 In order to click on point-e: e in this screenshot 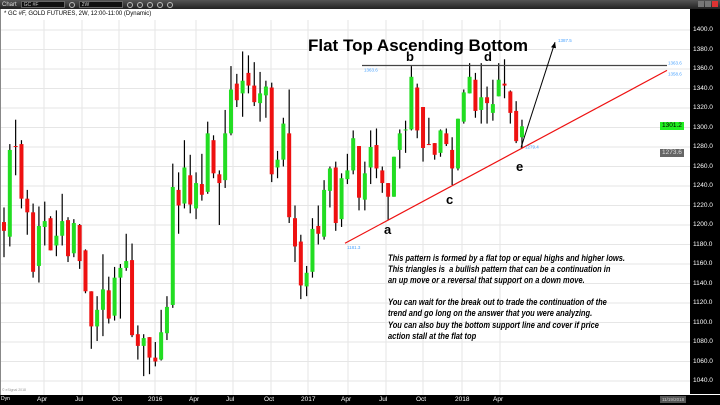, I will do `click(520, 166)`.